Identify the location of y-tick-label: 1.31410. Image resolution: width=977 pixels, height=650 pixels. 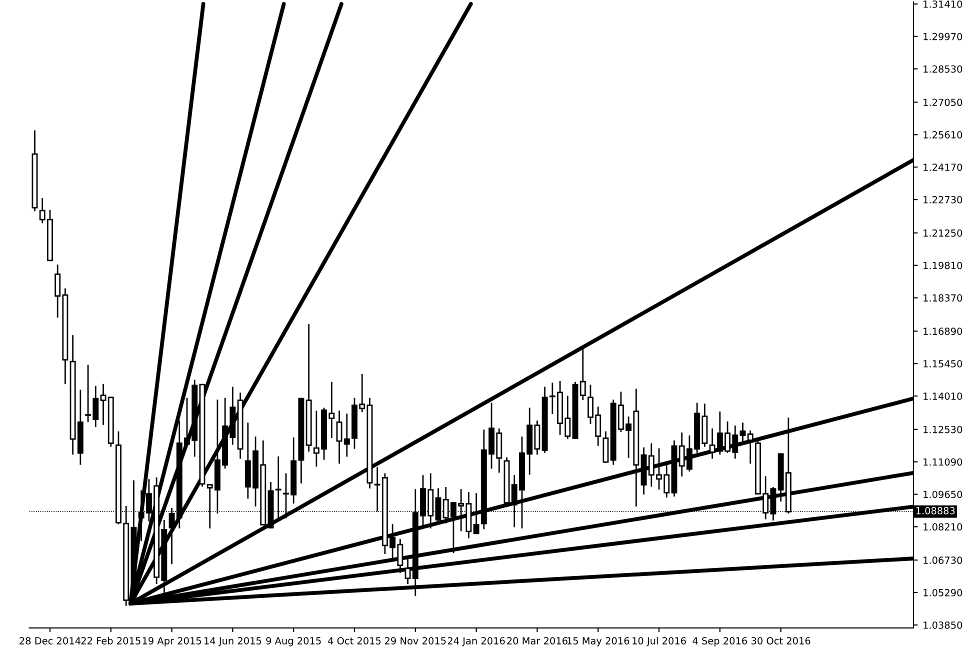
(943, 4).